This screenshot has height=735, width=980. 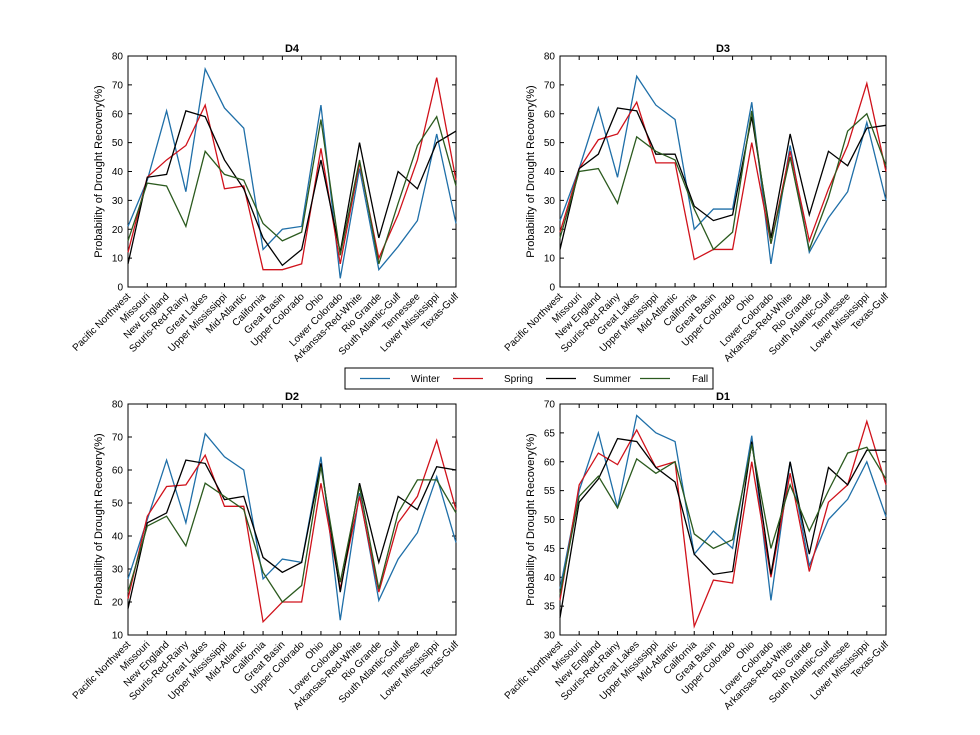 I want to click on y-tick-label: 55, so click(x=550, y=491).